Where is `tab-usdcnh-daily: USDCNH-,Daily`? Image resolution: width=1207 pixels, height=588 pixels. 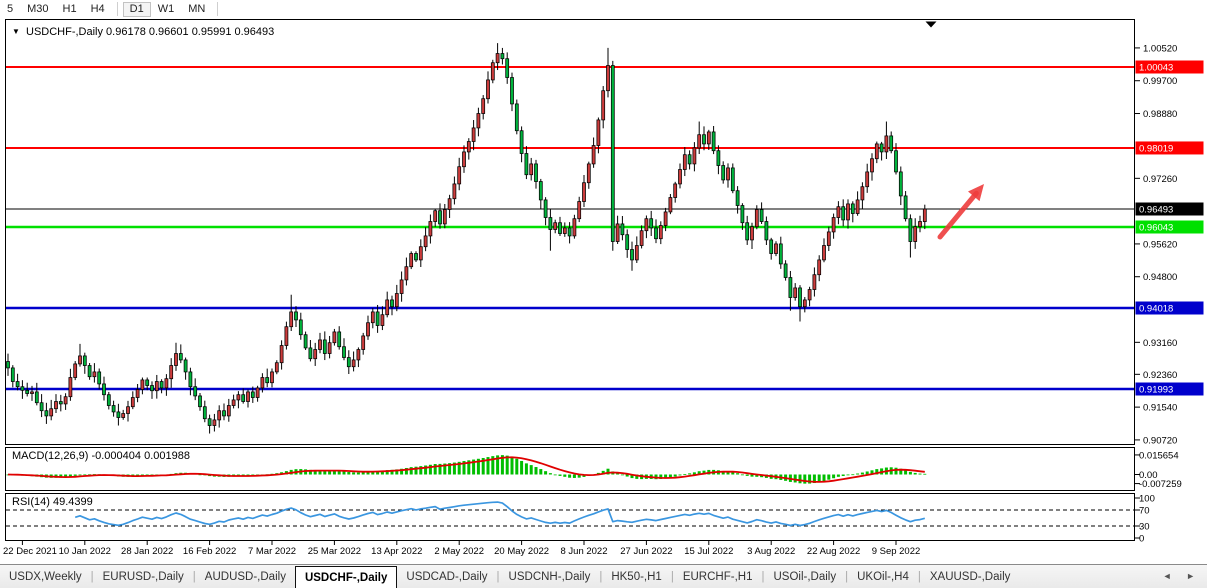
tab-usdcnh-daily: USDCNH-,Daily is located at coordinates (549, 576).